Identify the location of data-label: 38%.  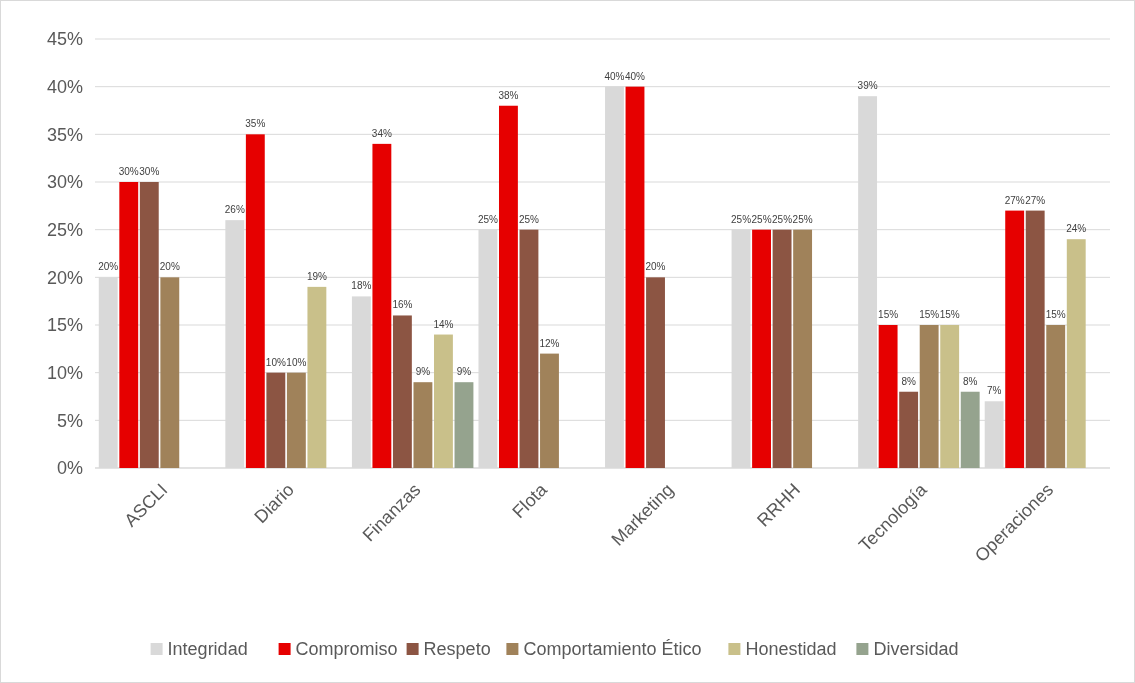
(508, 95).